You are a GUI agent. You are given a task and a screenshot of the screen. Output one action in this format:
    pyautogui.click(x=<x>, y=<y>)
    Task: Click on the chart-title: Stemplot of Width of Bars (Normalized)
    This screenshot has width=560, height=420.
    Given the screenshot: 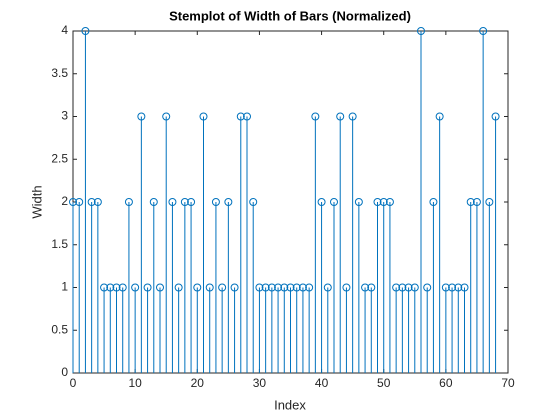 What is the action you would take?
    pyautogui.click(x=290, y=15)
    